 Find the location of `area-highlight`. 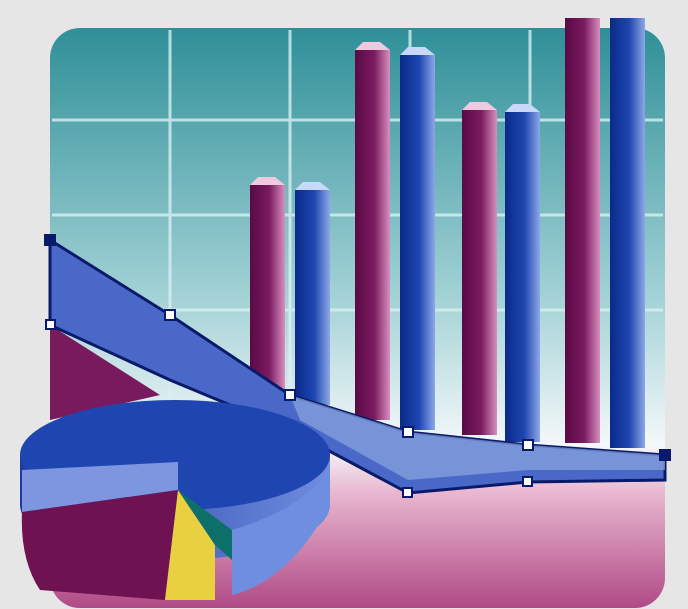

area-highlight is located at coordinates (477, 437).